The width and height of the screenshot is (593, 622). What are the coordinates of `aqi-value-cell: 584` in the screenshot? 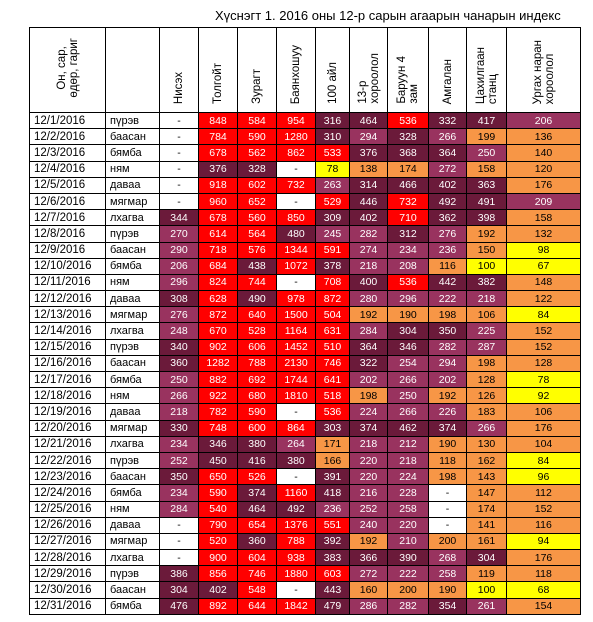 It's located at (257, 120).